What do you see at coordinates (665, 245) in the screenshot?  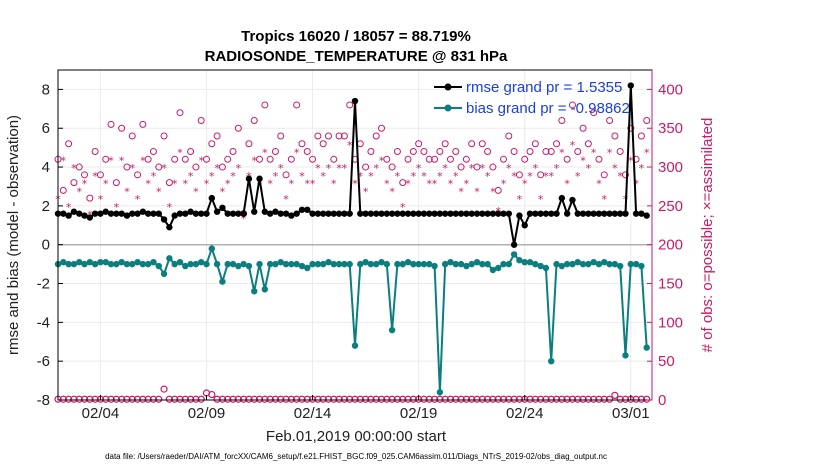 I see `right-axis-ticks: 0 50 100 150 200 250 300 350 400` at bounding box center [665, 245].